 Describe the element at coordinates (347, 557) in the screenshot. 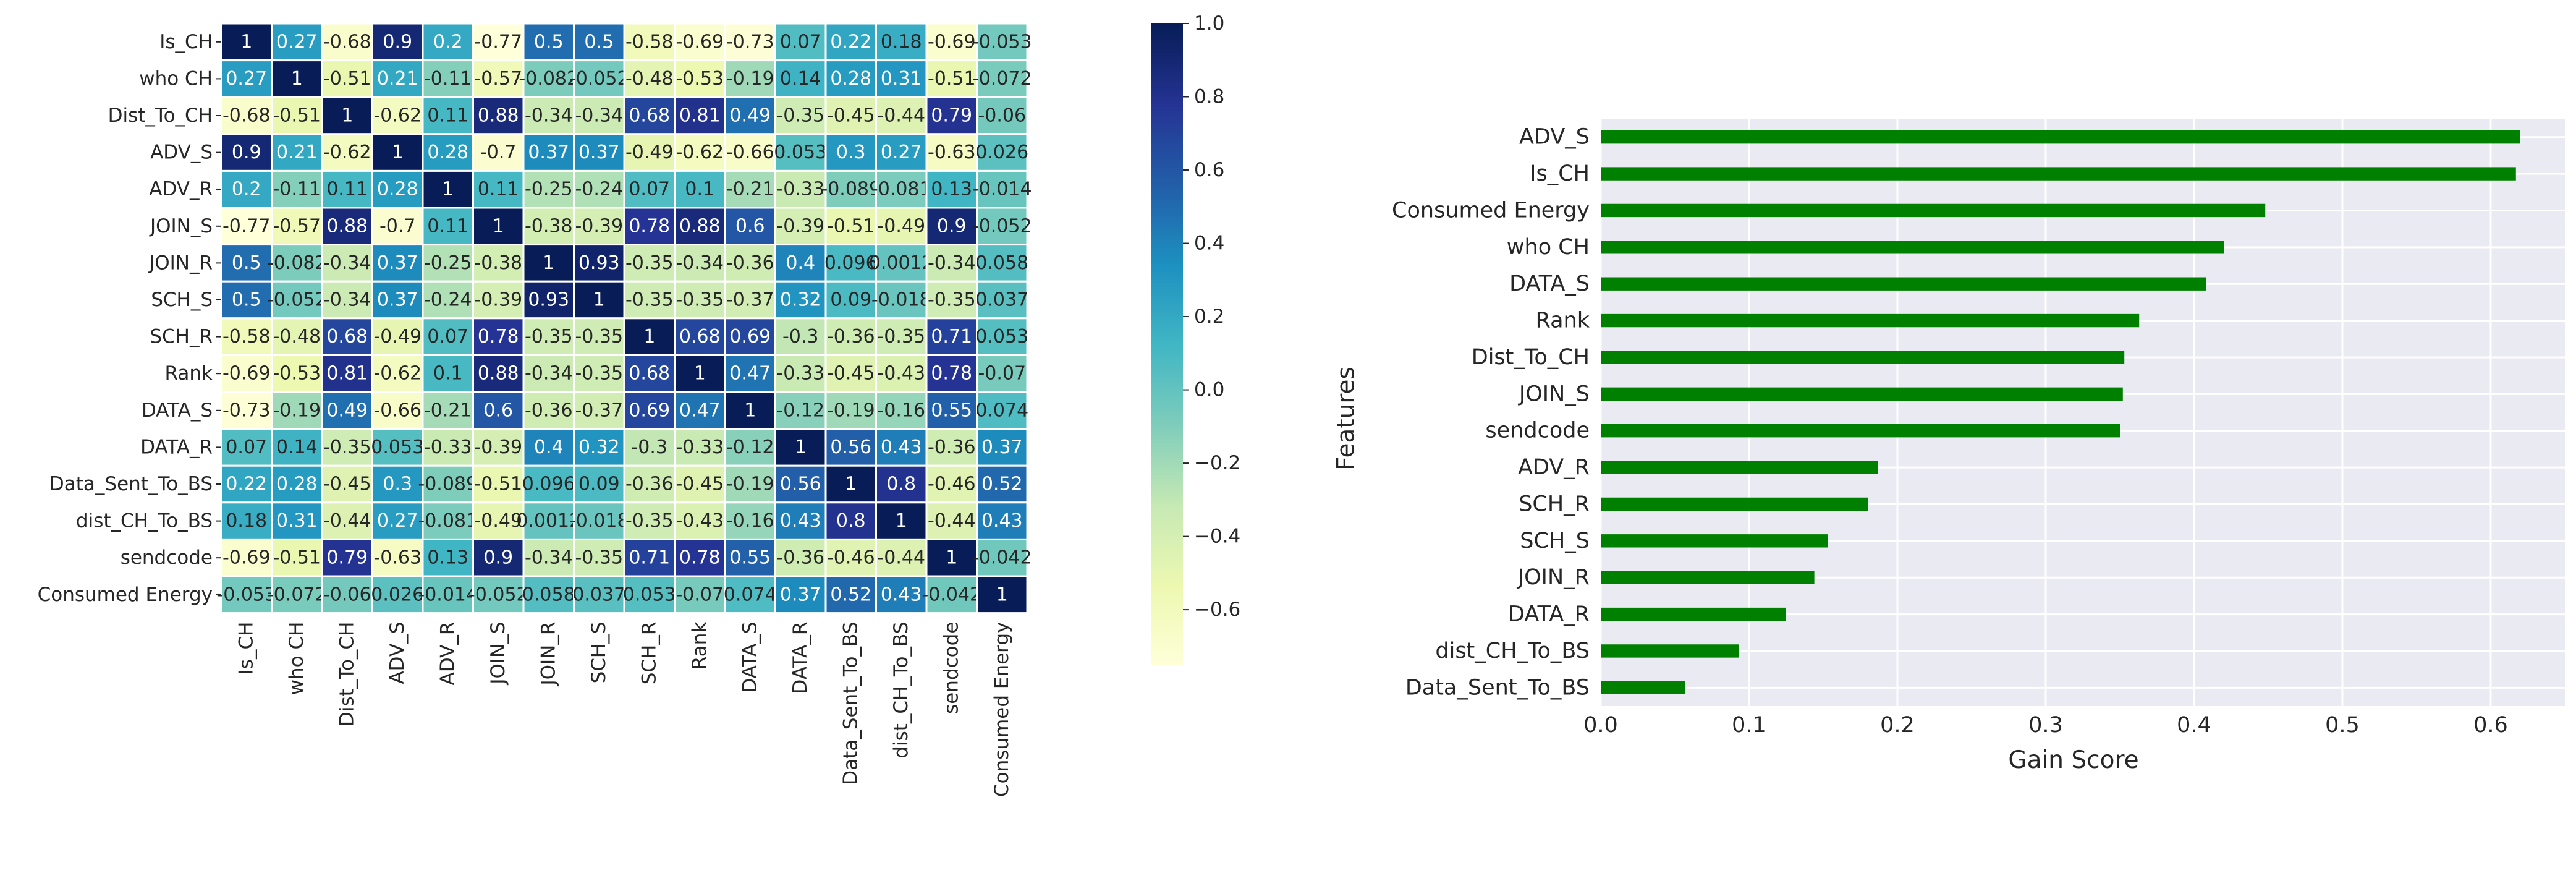

I see `heatmap-cell-sendcode-dist-to-ch` at that location.